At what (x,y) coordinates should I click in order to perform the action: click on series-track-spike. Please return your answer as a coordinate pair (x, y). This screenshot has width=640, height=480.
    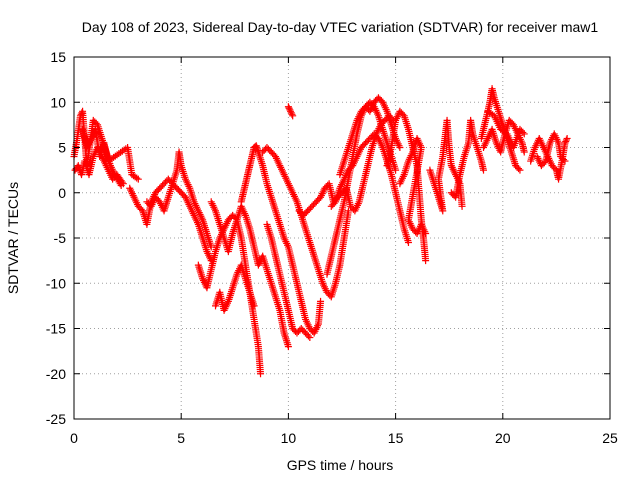
    Looking at the image, I should click on (290, 111).